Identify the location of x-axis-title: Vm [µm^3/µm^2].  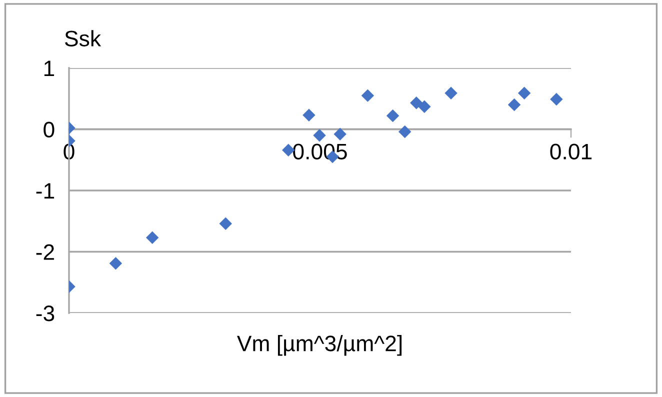
(319, 345).